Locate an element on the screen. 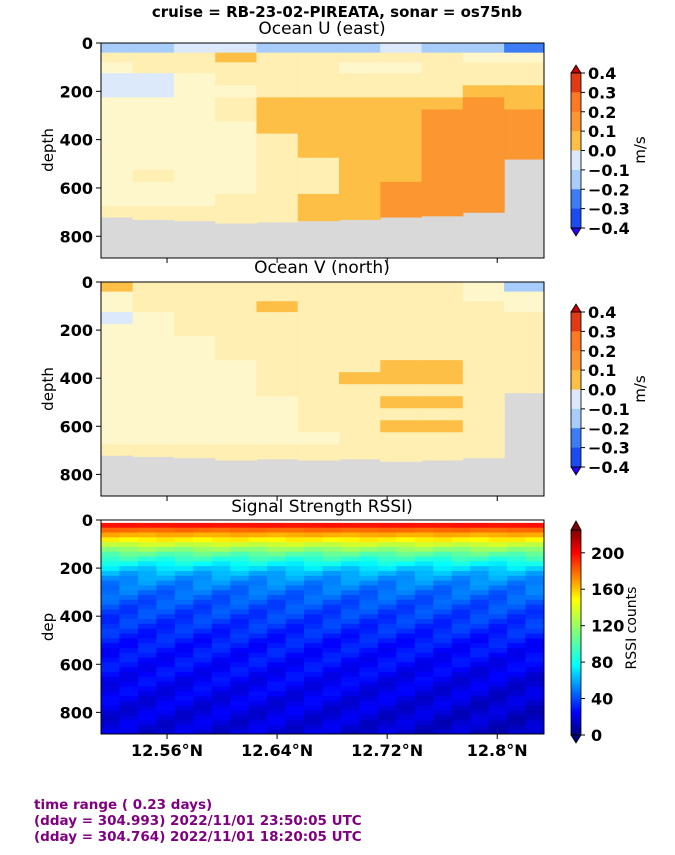 This screenshot has width=675, height=855. colorbar-tick-label: 0.2 is located at coordinates (602, 112).